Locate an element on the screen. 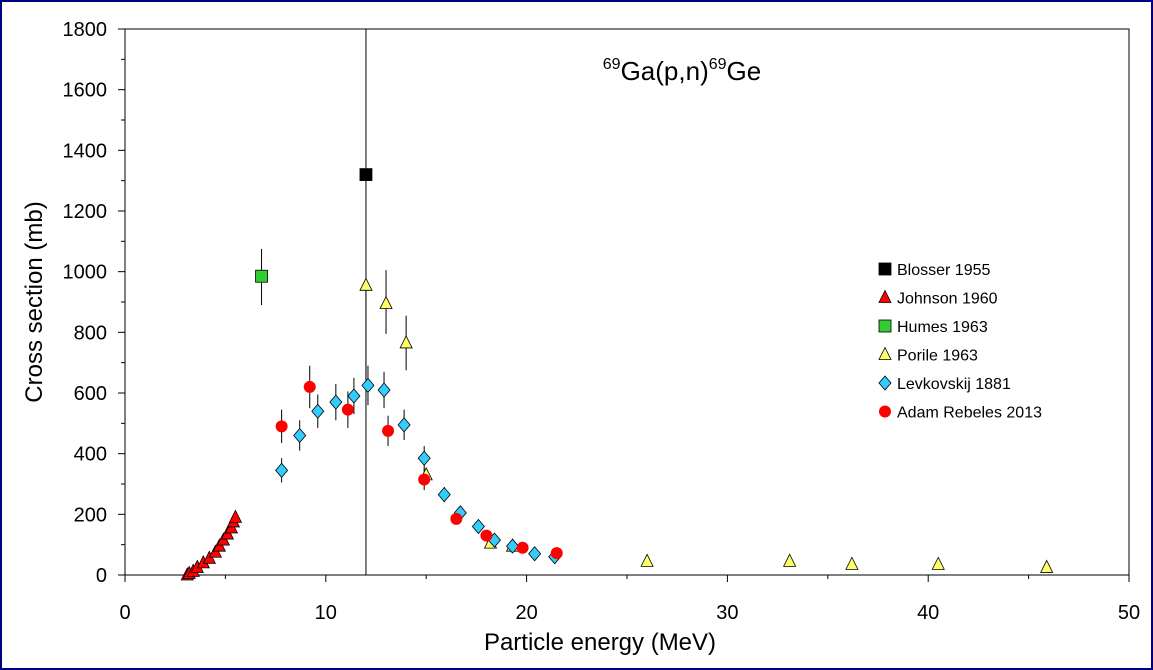 The width and height of the screenshot is (1153, 670). y-tick-label: 0 is located at coordinates (101, 576).